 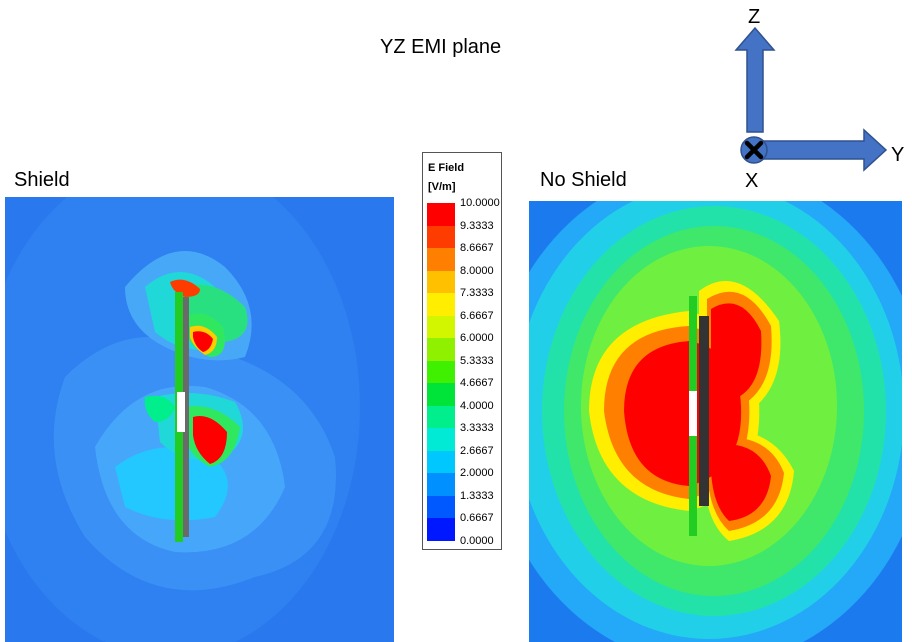 What do you see at coordinates (754, 17) in the screenshot?
I see `z-axis-label: Z` at bounding box center [754, 17].